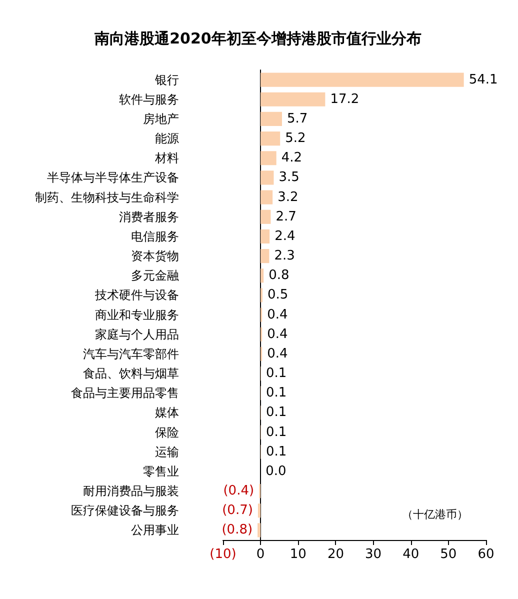 The image size is (518, 599). I want to click on data-label: 3.2, so click(288, 197).